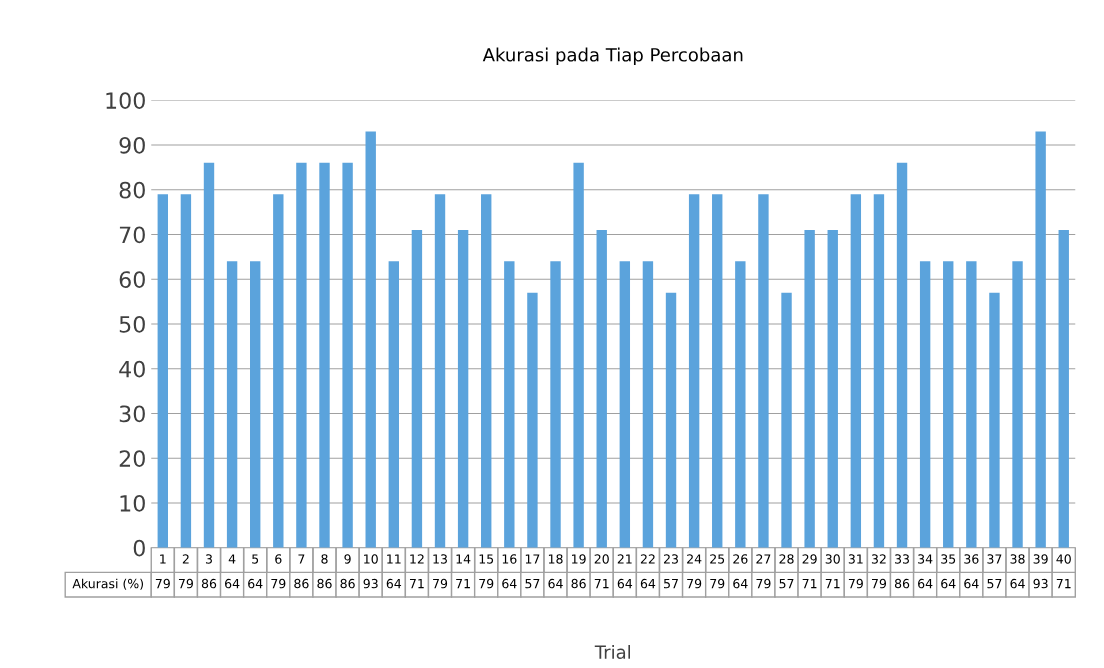 The image size is (1104, 668). What do you see at coordinates (324, 559) in the screenshot?
I see `x-tick-label: 8` at bounding box center [324, 559].